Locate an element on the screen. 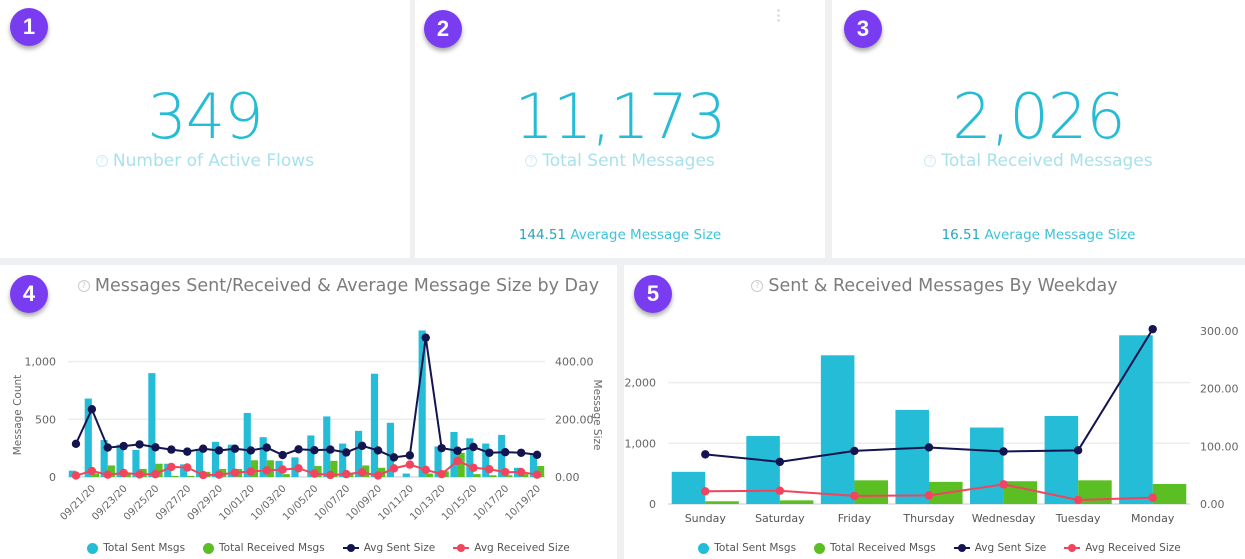 The image size is (1245, 559). legend-item-avg-sent: Avg Sent Size is located at coordinates (388, 548).